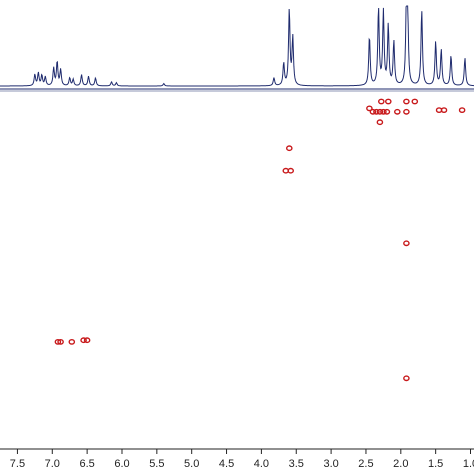 This screenshot has height=474, width=474. Describe the element at coordinates (156, 464) in the screenshot. I see `x-tick-label: 5.5` at that location.